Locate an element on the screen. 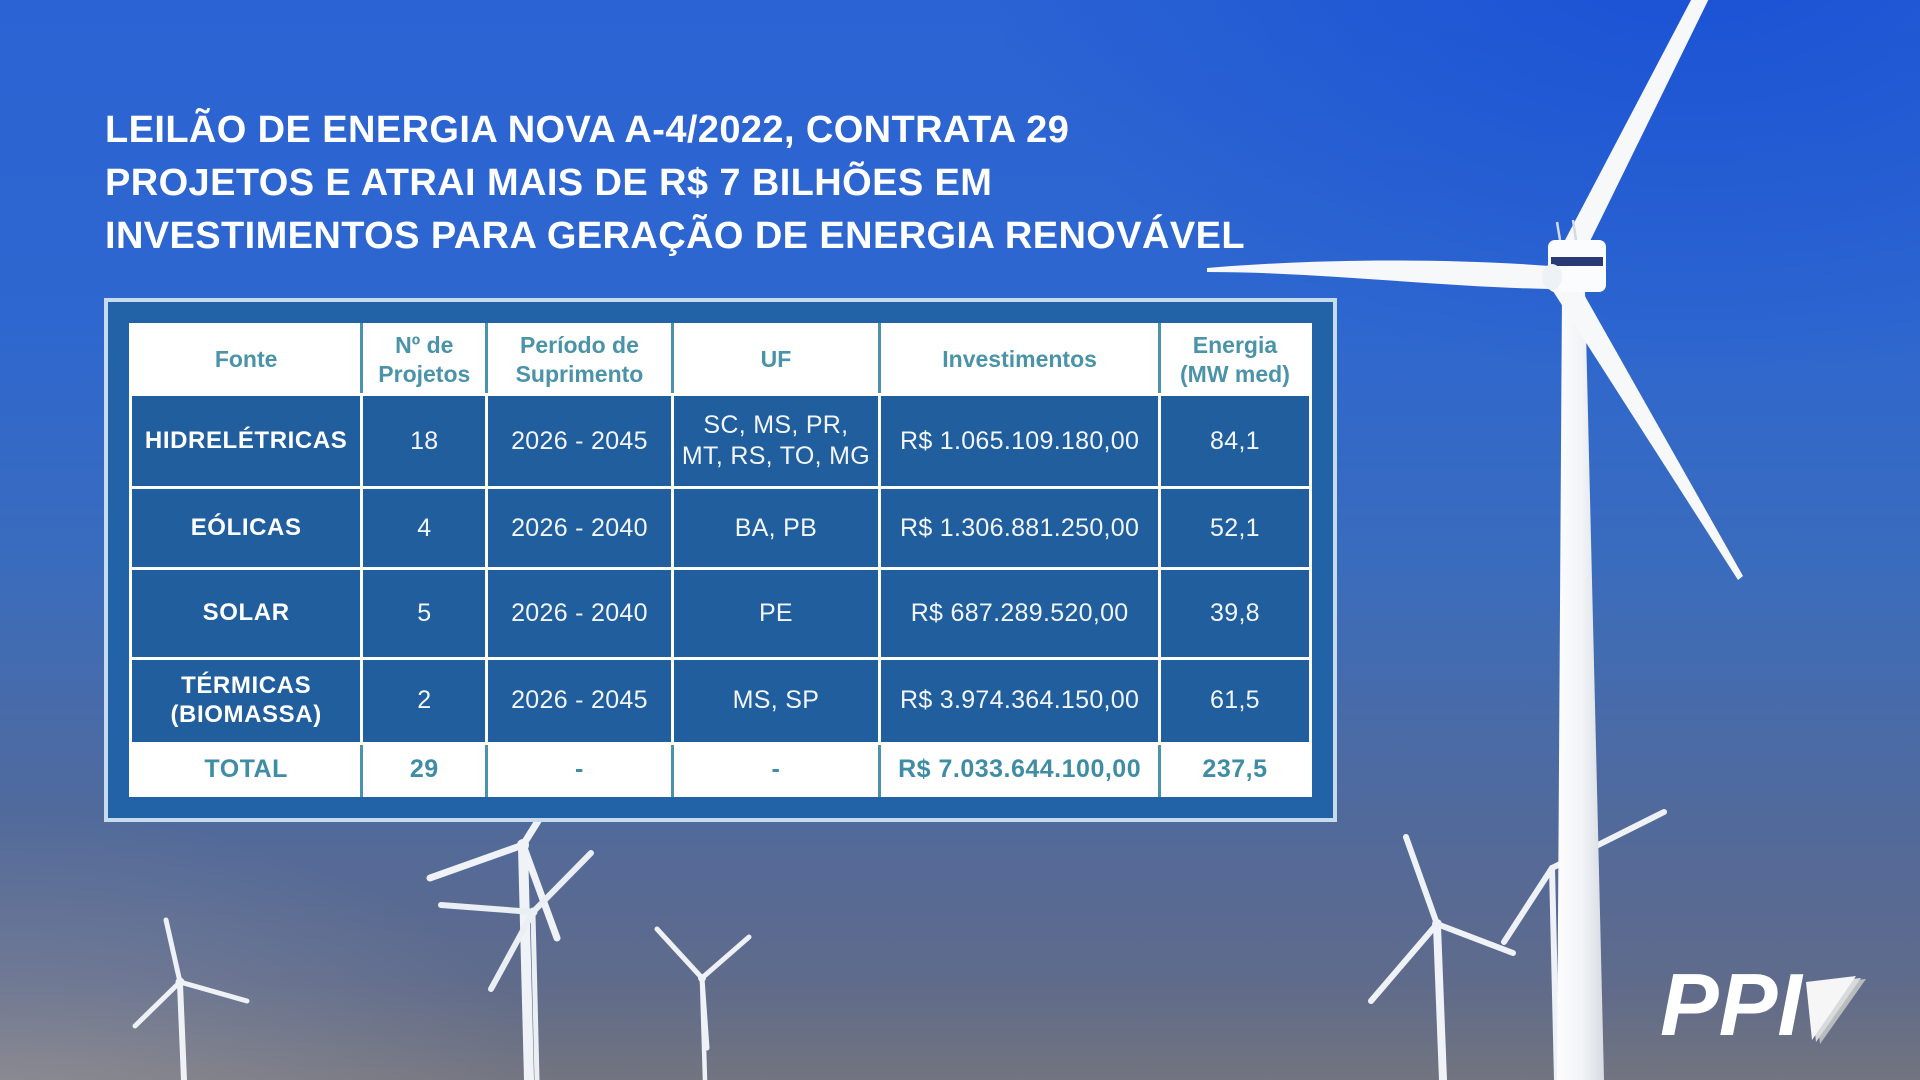 The image size is (1920, 1080). turbine-antenna is located at coordinates (1566, 230).